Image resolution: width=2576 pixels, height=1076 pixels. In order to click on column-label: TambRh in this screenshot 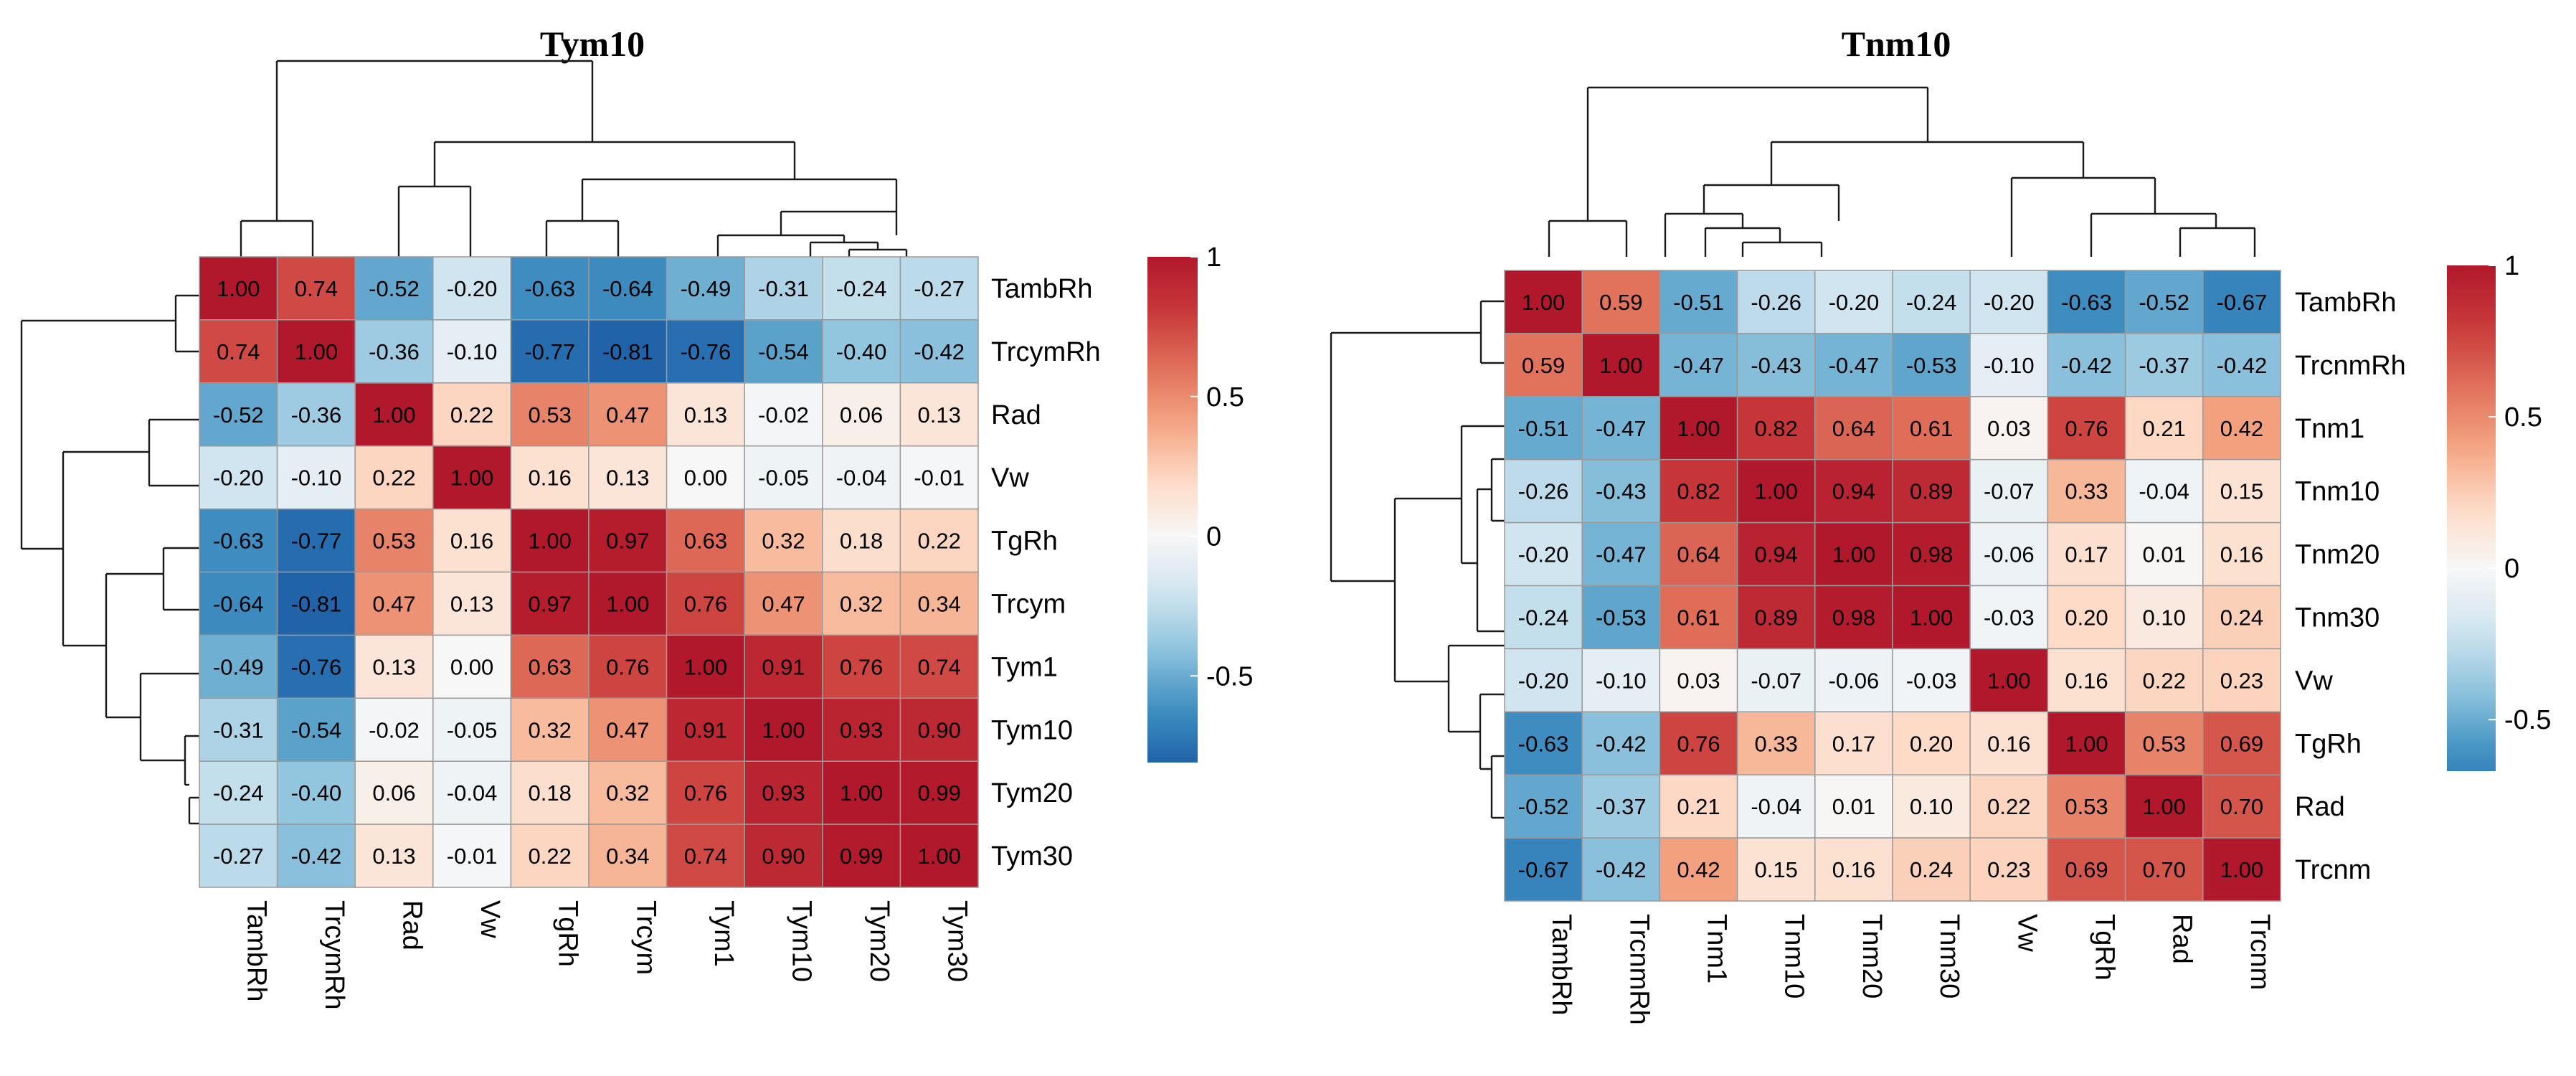, I will do `click(1561, 965)`.